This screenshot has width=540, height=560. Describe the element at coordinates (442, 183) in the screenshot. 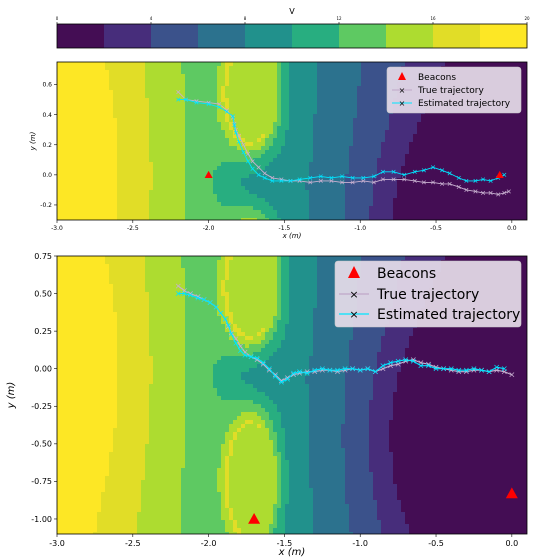

I see `true-trajectory-point` at that location.